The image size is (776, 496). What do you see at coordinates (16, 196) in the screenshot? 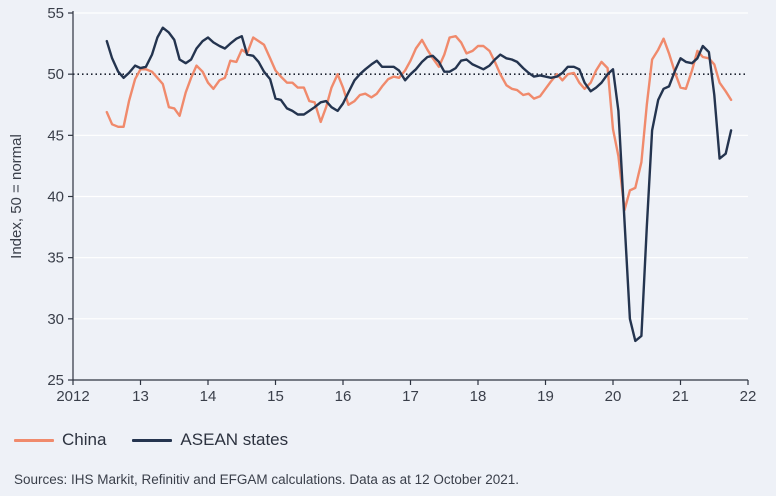
I see `y-axis-label: Index, 50 = normal` at bounding box center [16, 196].